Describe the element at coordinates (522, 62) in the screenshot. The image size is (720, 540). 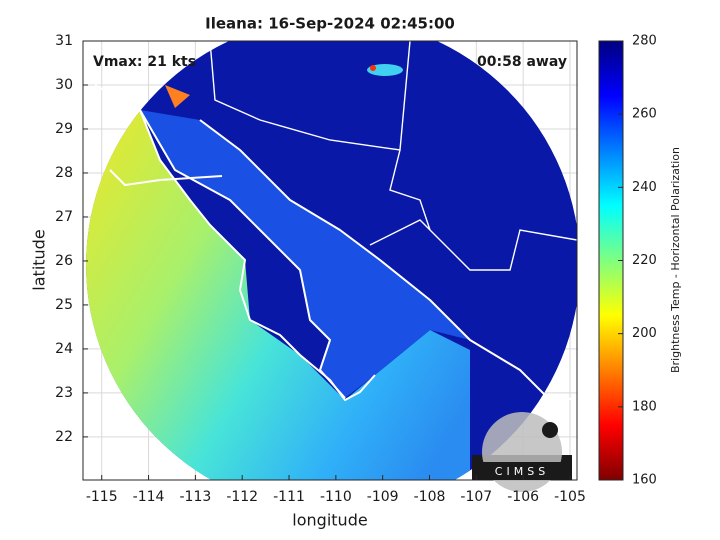
I see `annotation: 00:58 away` at that location.